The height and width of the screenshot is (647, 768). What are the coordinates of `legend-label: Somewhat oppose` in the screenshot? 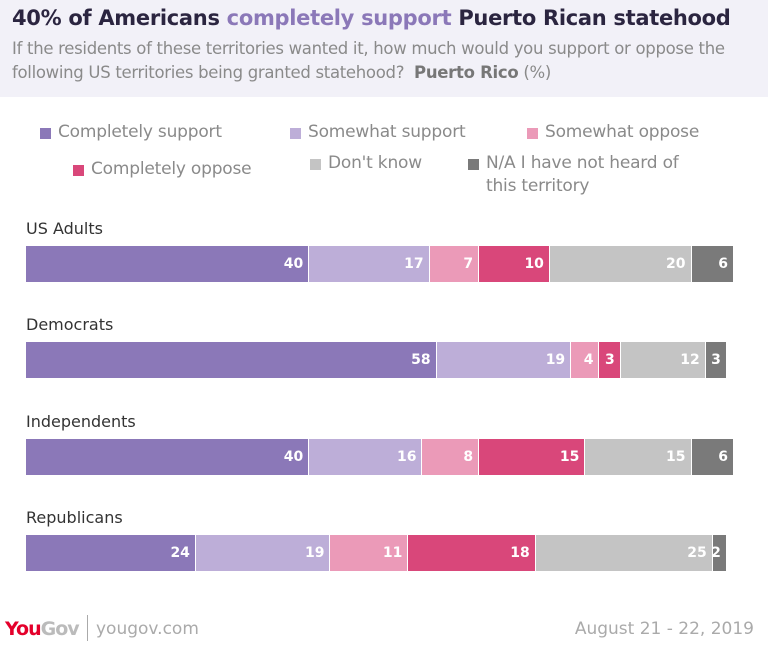 It's located at (622, 132).